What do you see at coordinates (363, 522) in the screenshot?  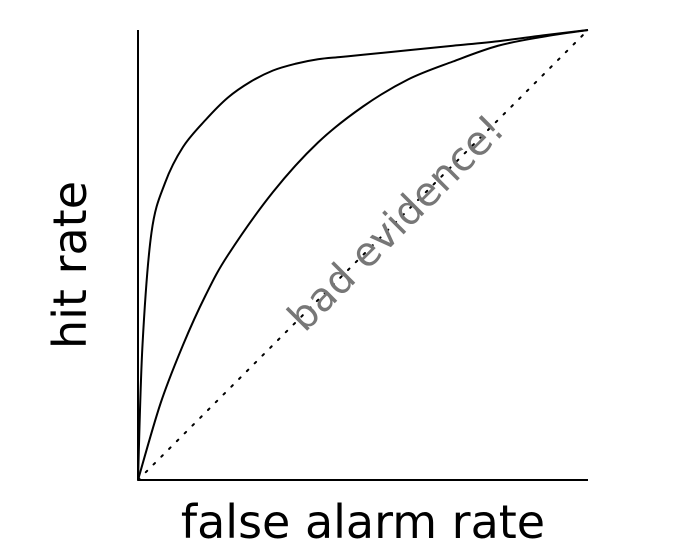 I see `x-axis-label: false alarm rate` at bounding box center [363, 522].